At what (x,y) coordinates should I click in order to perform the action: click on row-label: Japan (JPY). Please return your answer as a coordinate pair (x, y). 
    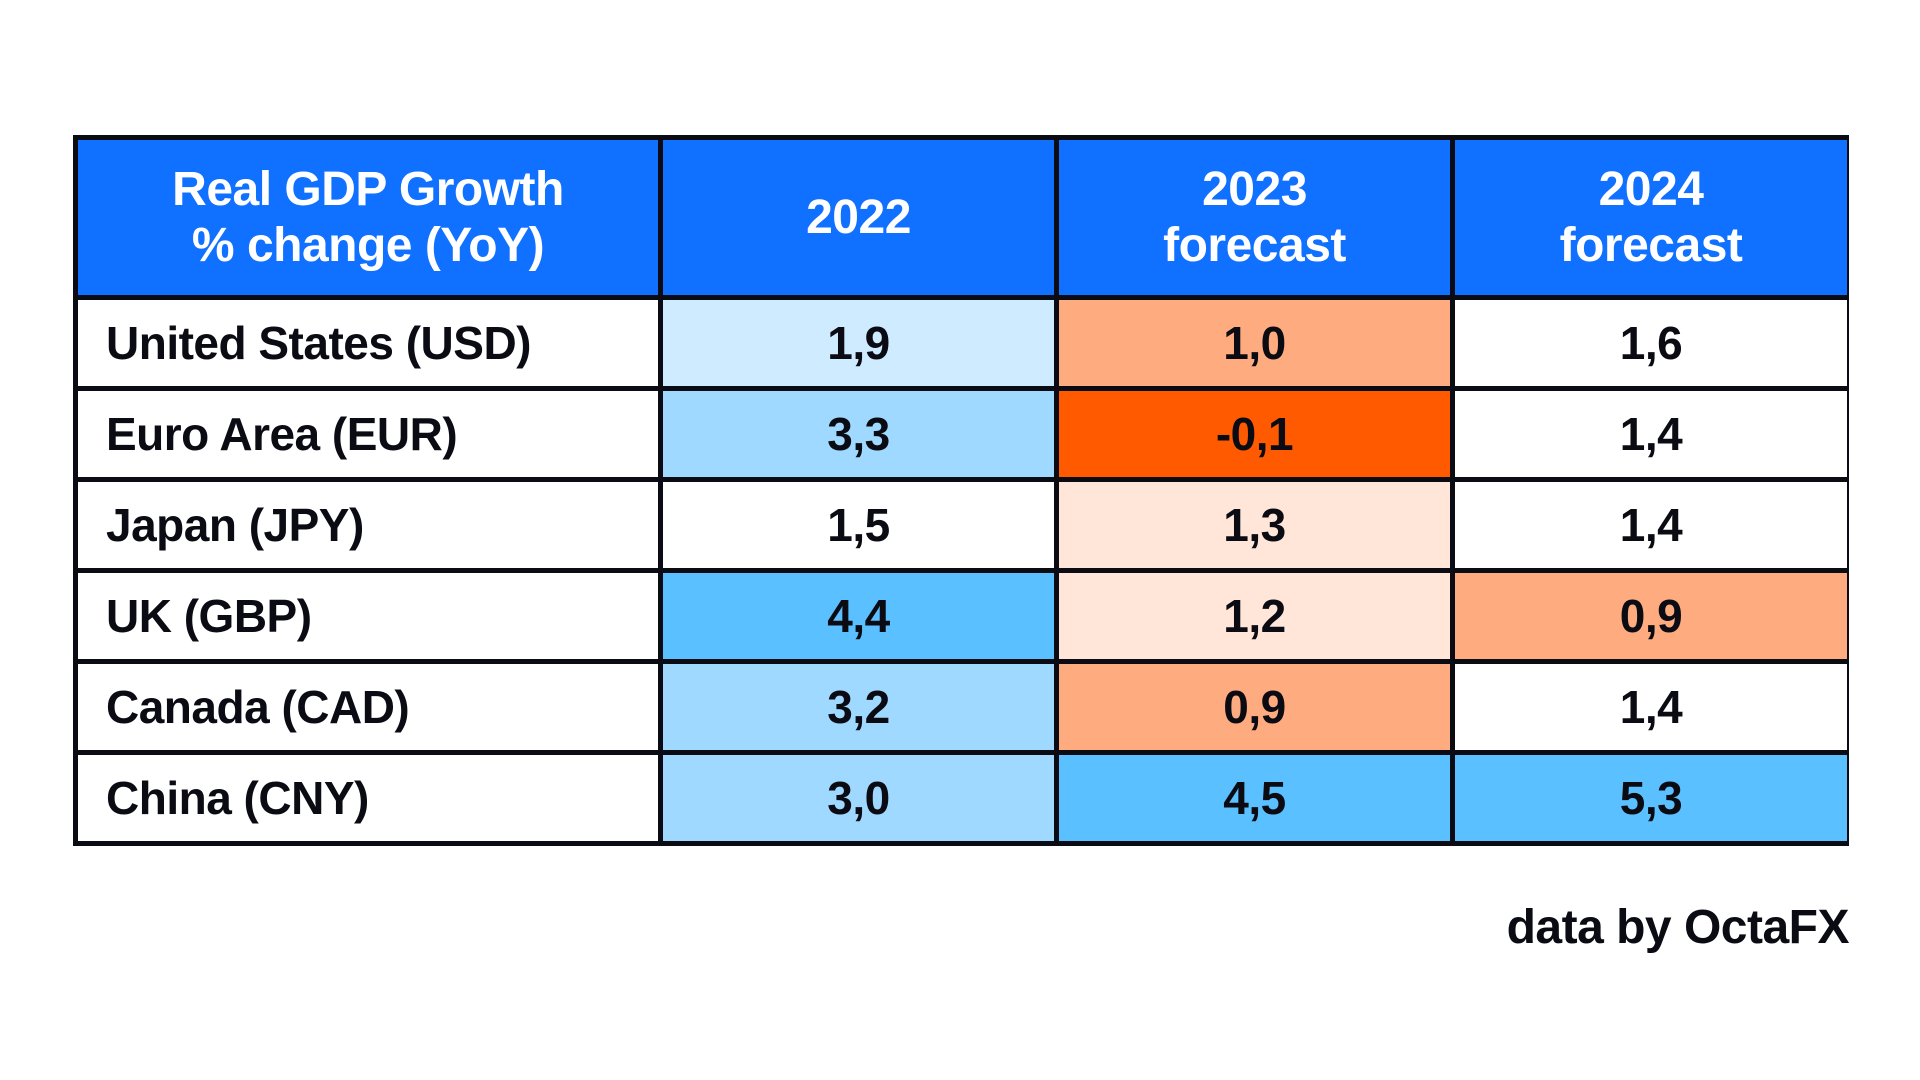
    Looking at the image, I should click on (368, 525).